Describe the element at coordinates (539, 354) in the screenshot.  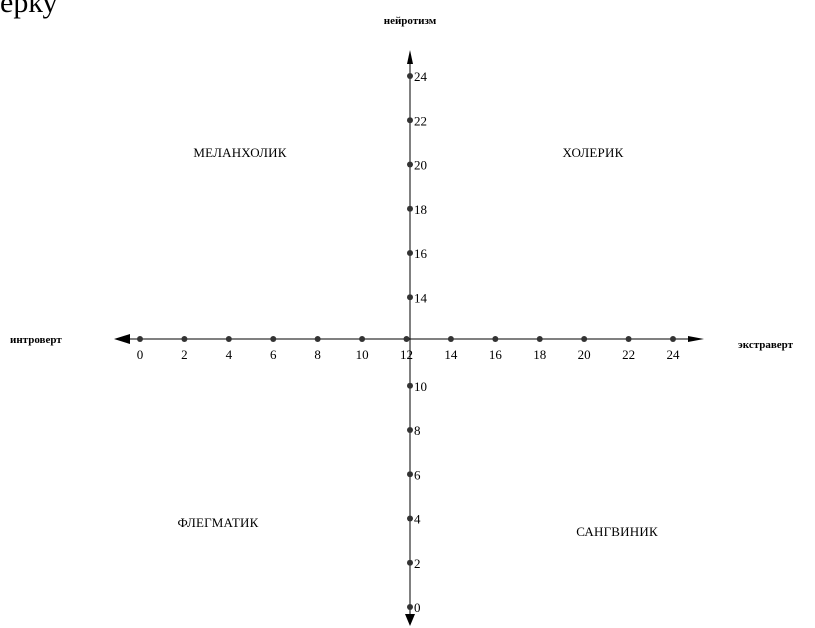
I see `x-tick-label: 18` at that location.